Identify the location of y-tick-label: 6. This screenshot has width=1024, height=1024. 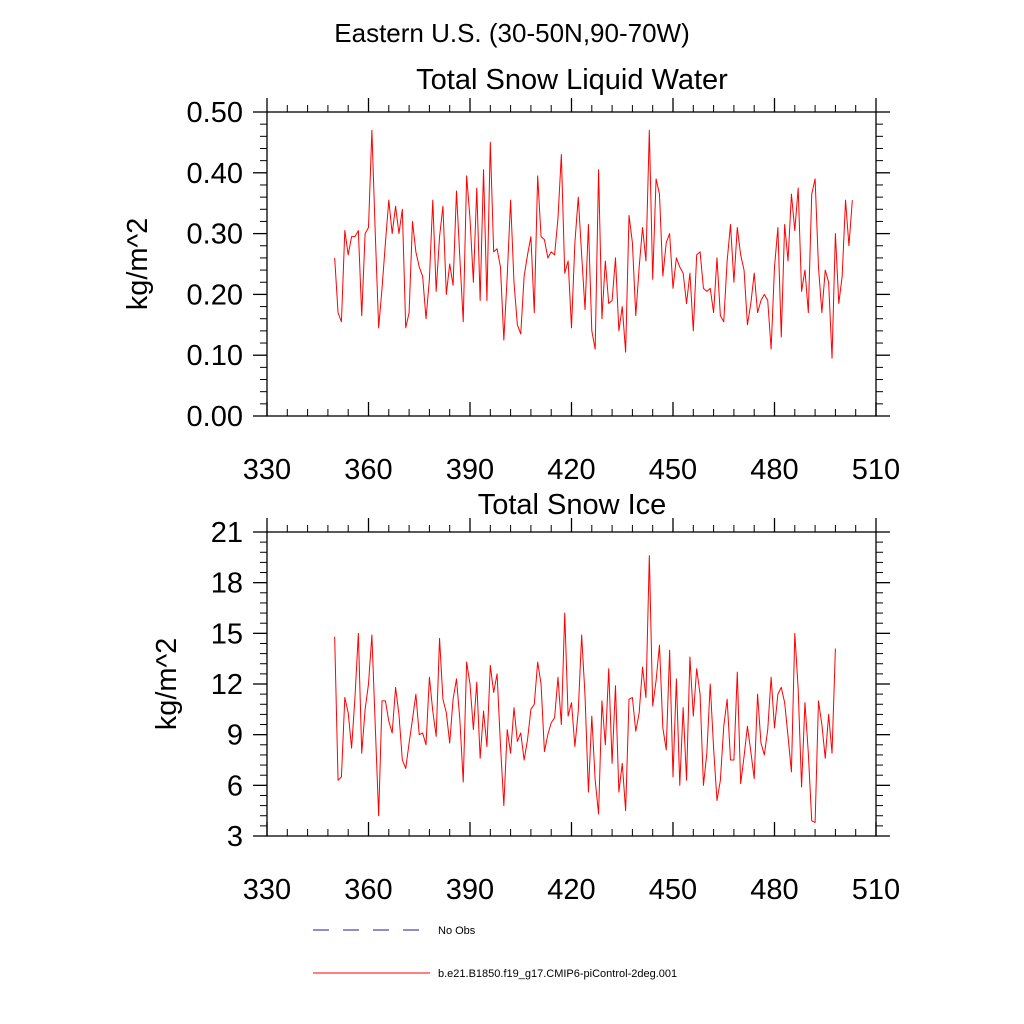
(235, 786).